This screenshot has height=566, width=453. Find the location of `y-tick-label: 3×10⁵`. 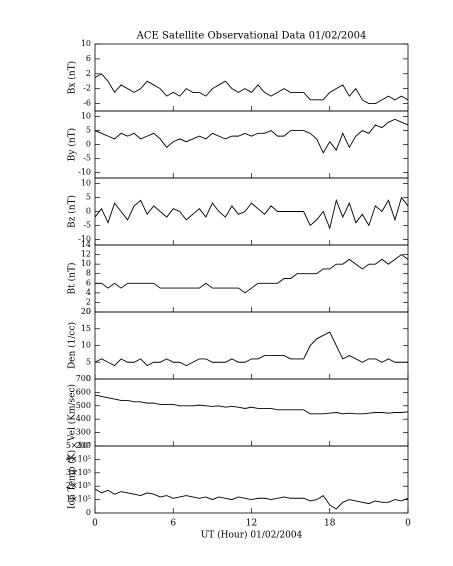

y-tick-label: 3×10⁵ is located at coordinates (78, 472).